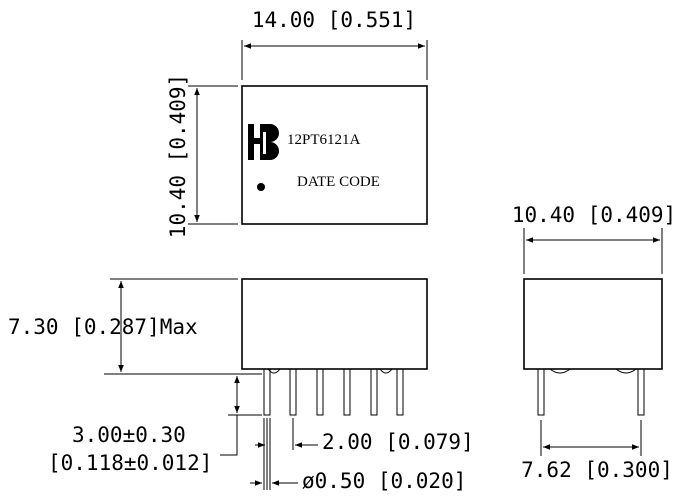  What do you see at coordinates (130, 463) in the screenshot?
I see `pin-length-label-line2: [0.118±0.012]` at bounding box center [130, 463].